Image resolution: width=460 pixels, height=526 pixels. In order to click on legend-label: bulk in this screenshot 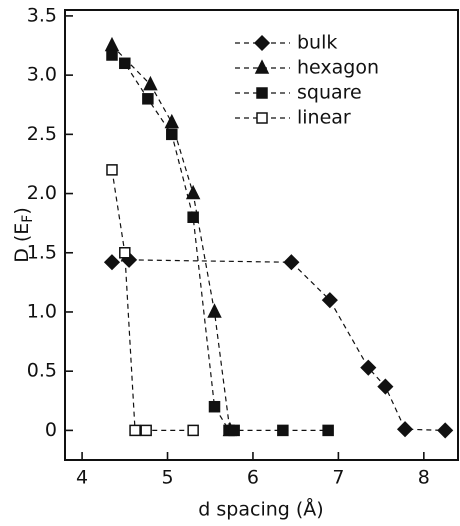, I will do `click(317, 43)`.